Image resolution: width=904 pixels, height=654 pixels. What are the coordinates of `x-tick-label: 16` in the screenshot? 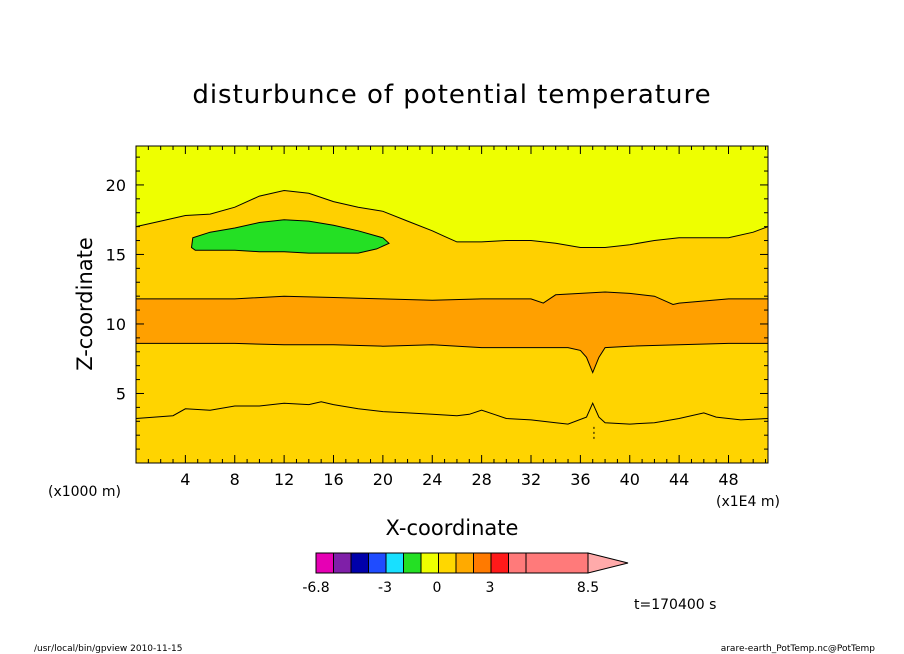 It's located at (333, 479).